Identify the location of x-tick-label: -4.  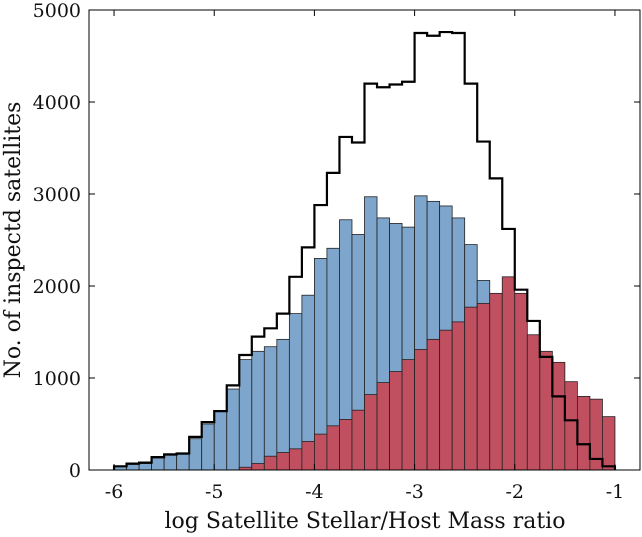
(314, 492).